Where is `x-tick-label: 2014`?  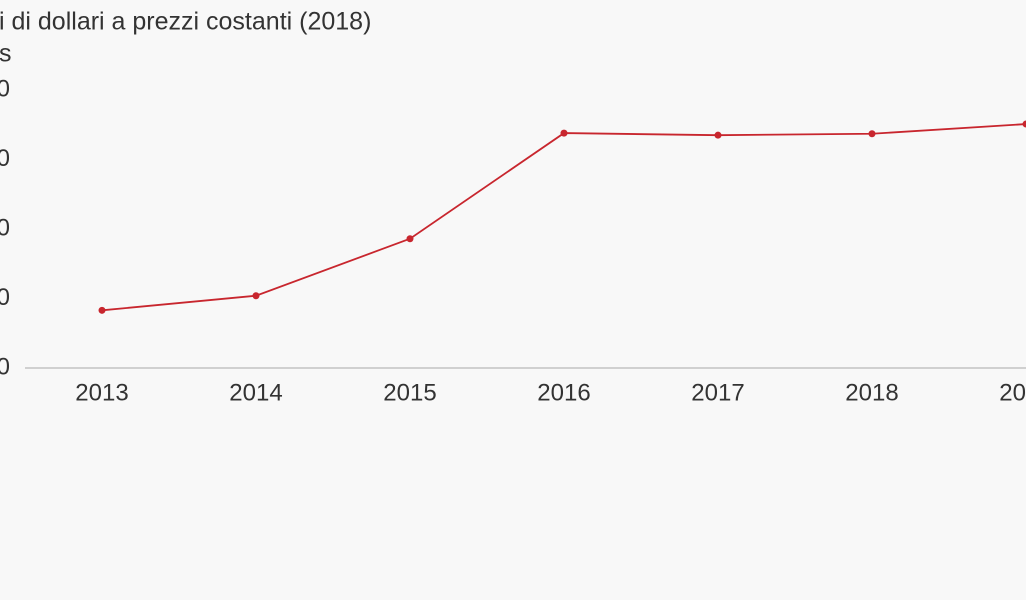 x-tick-label: 2014 is located at coordinates (255, 392).